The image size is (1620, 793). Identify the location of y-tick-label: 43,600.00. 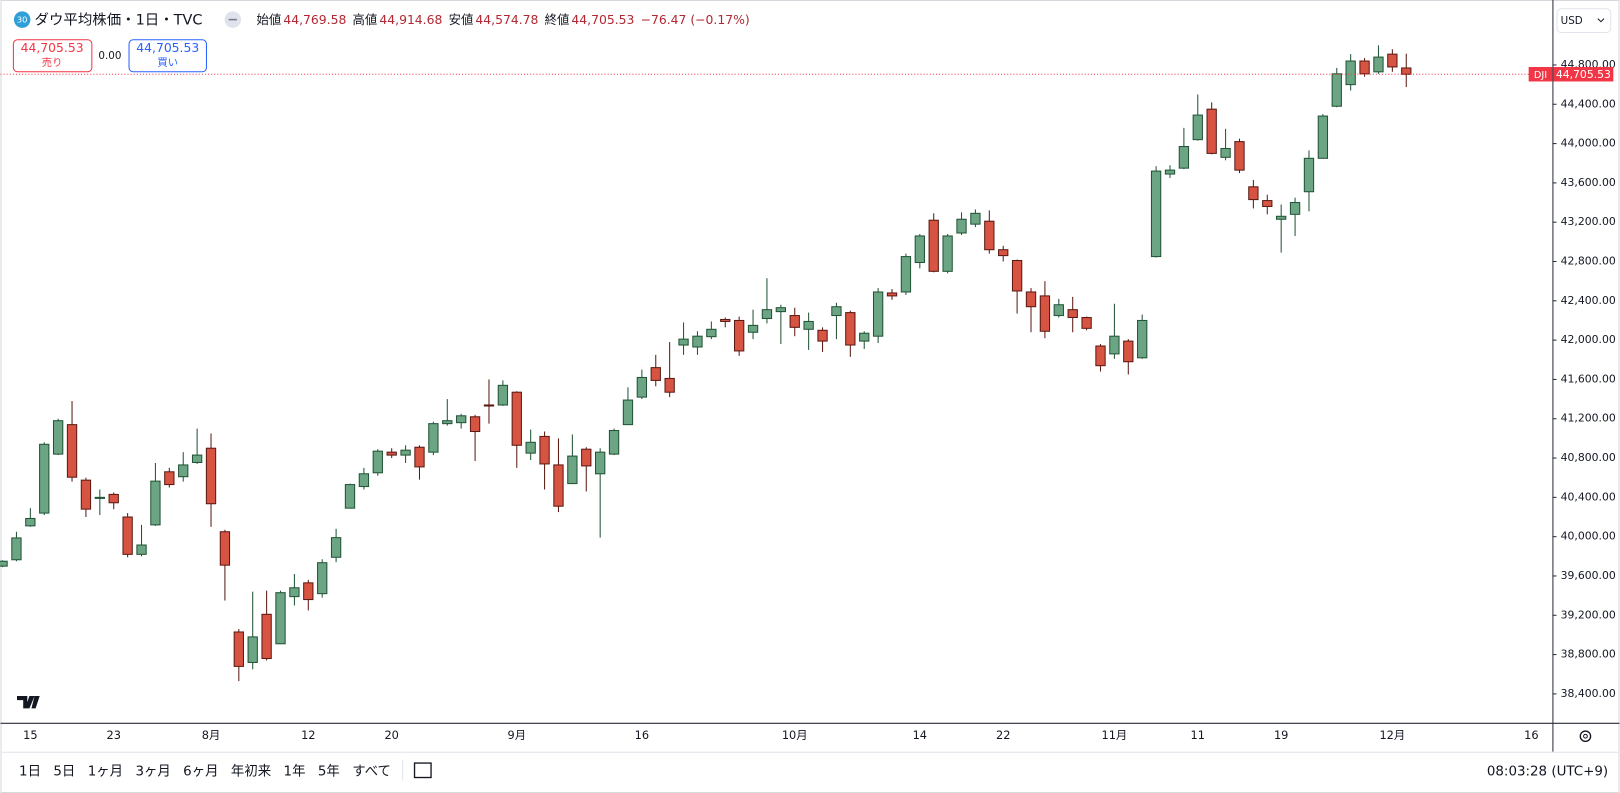
(1588, 182).